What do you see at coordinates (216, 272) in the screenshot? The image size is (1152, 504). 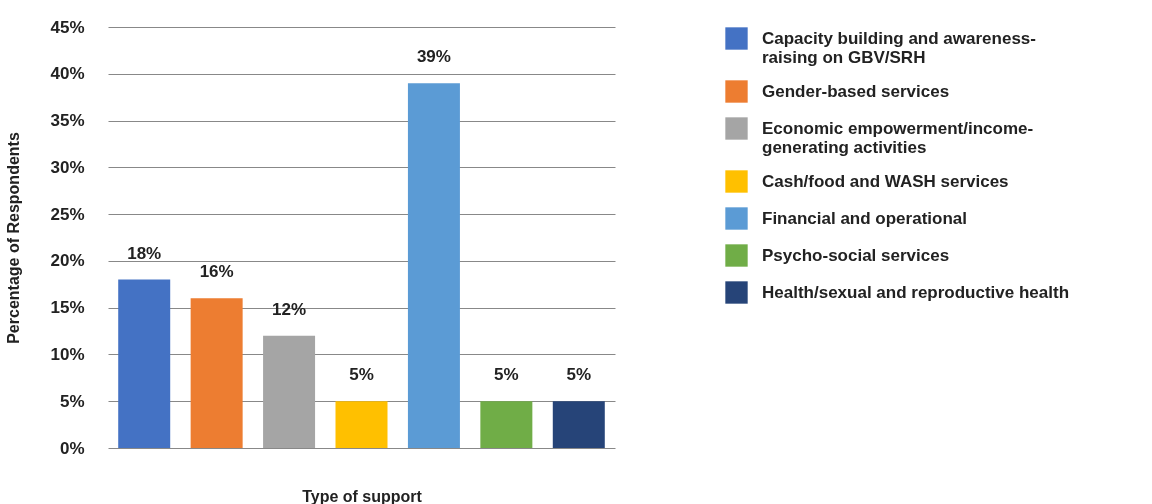 I see `data-label: 16%` at bounding box center [216, 272].